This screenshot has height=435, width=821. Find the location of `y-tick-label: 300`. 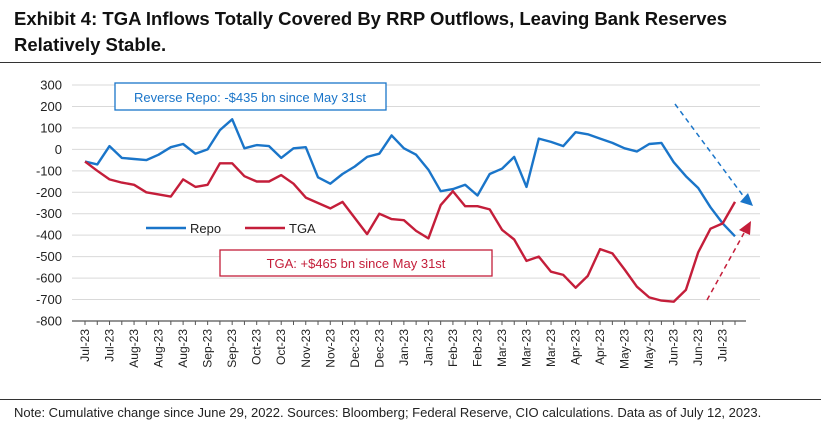

y-tick-label: 300 is located at coordinates (51, 85).